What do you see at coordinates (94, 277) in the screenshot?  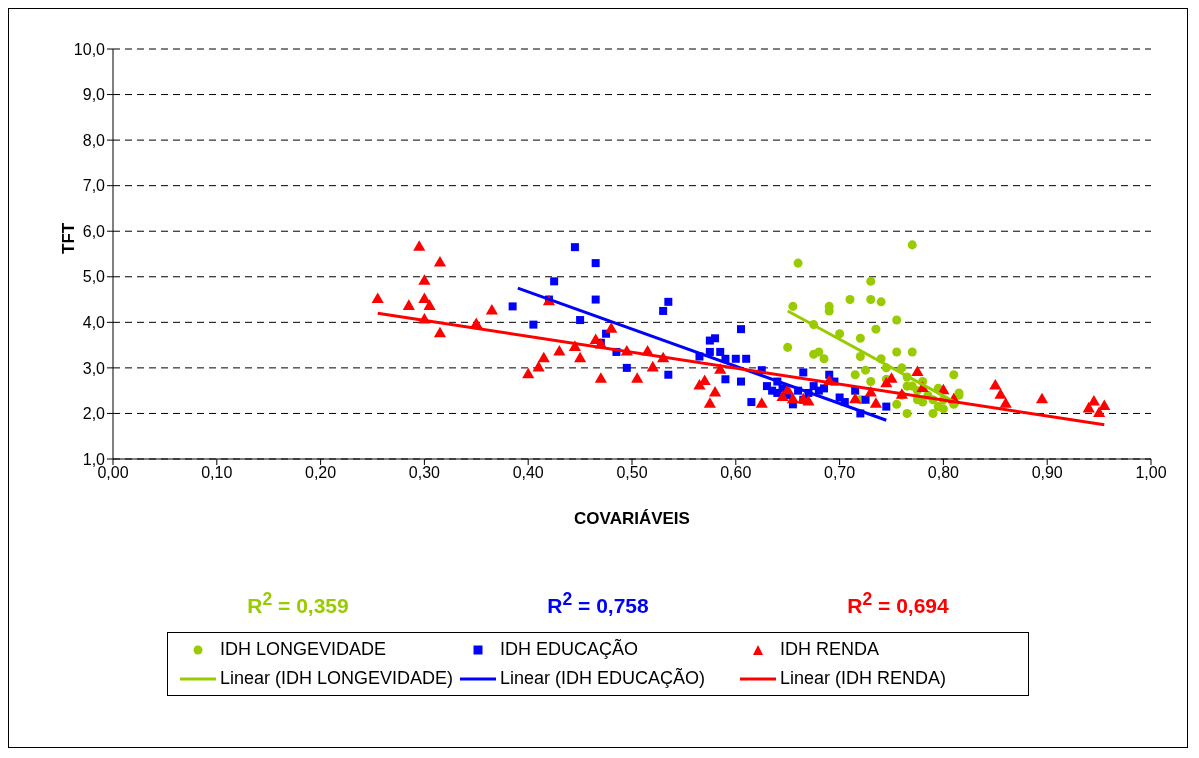 I see `y-tick-label: 5,0` at bounding box center [94, 277].